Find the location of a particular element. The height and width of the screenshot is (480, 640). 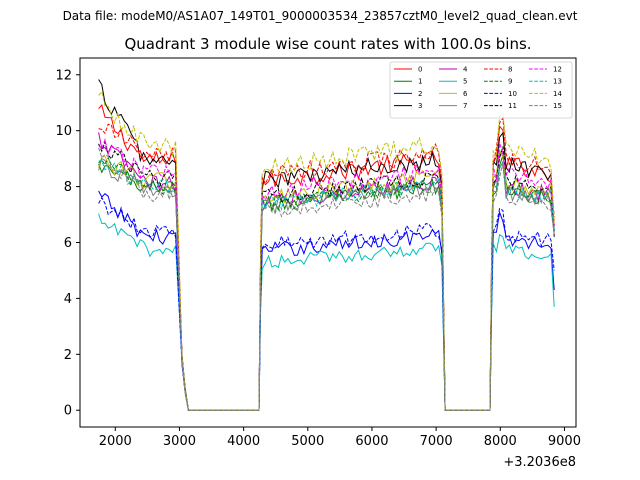

y-tick-label: 2 is located at coordinates (68, 355).